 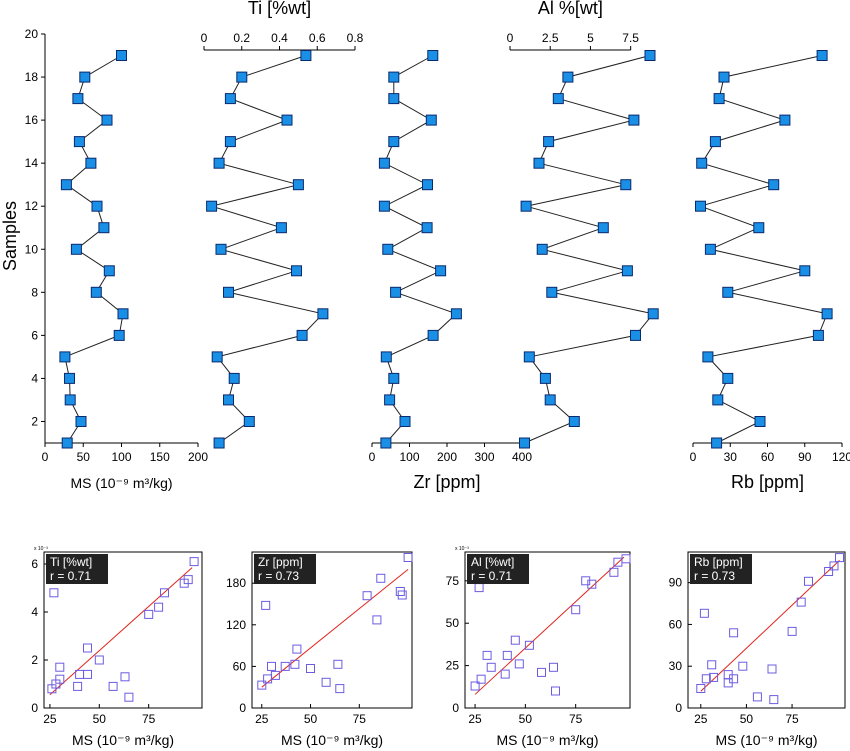 What do you see at coordinates (34, 421) in the screenshot?
I see `samples-tick-label: 2` at bounding box center [34, 421].